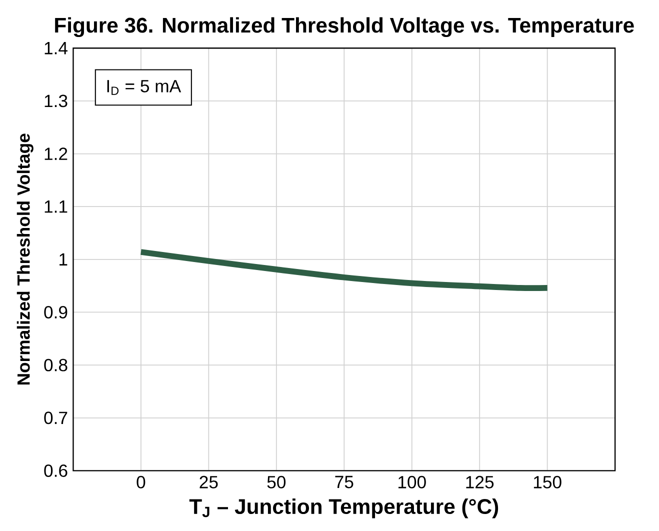 The image size is (659, 531). What do you see at coordinates (56, 417) in the screenshot?
I see `y-tick-label: 0.7` at bounding box center [56, 417].